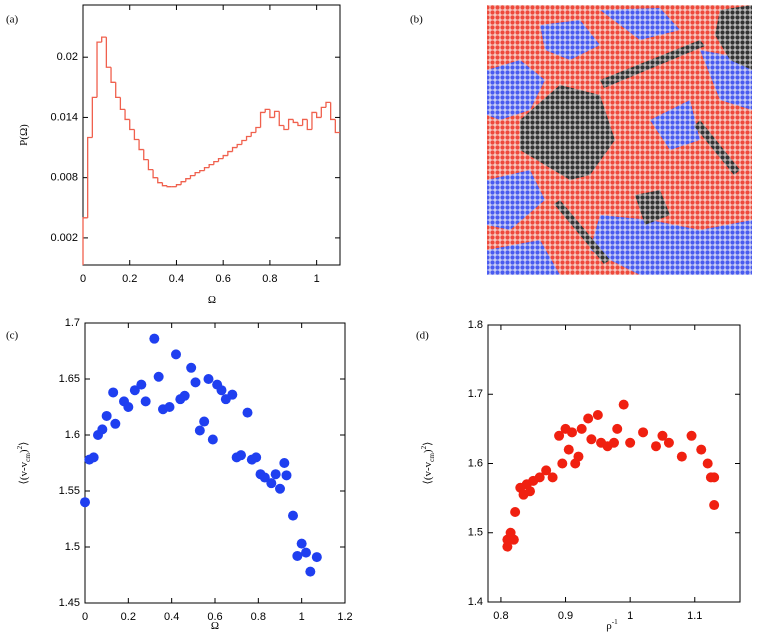 The height and width of the screenshot is (638, 763). I want to click on y-axis-label-part: ), so click(24, 451).